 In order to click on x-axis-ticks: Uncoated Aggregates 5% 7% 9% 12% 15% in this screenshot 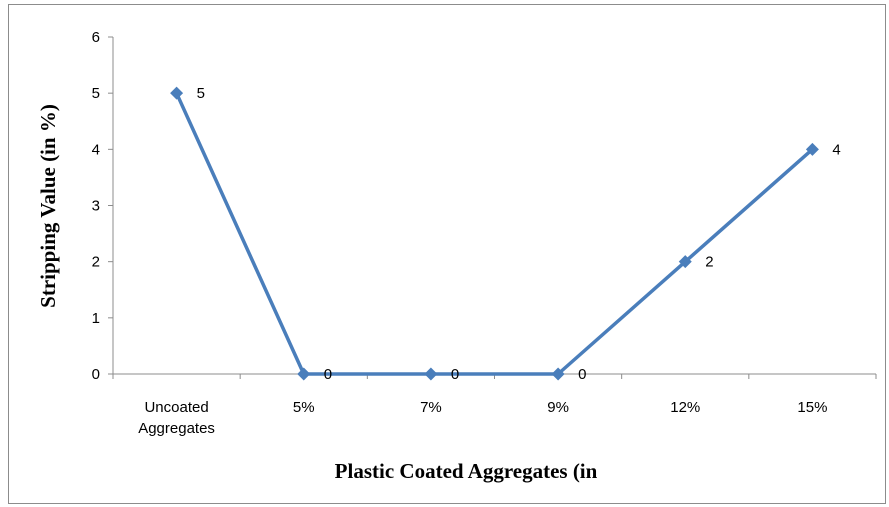, I will do `click(494, 405)`.